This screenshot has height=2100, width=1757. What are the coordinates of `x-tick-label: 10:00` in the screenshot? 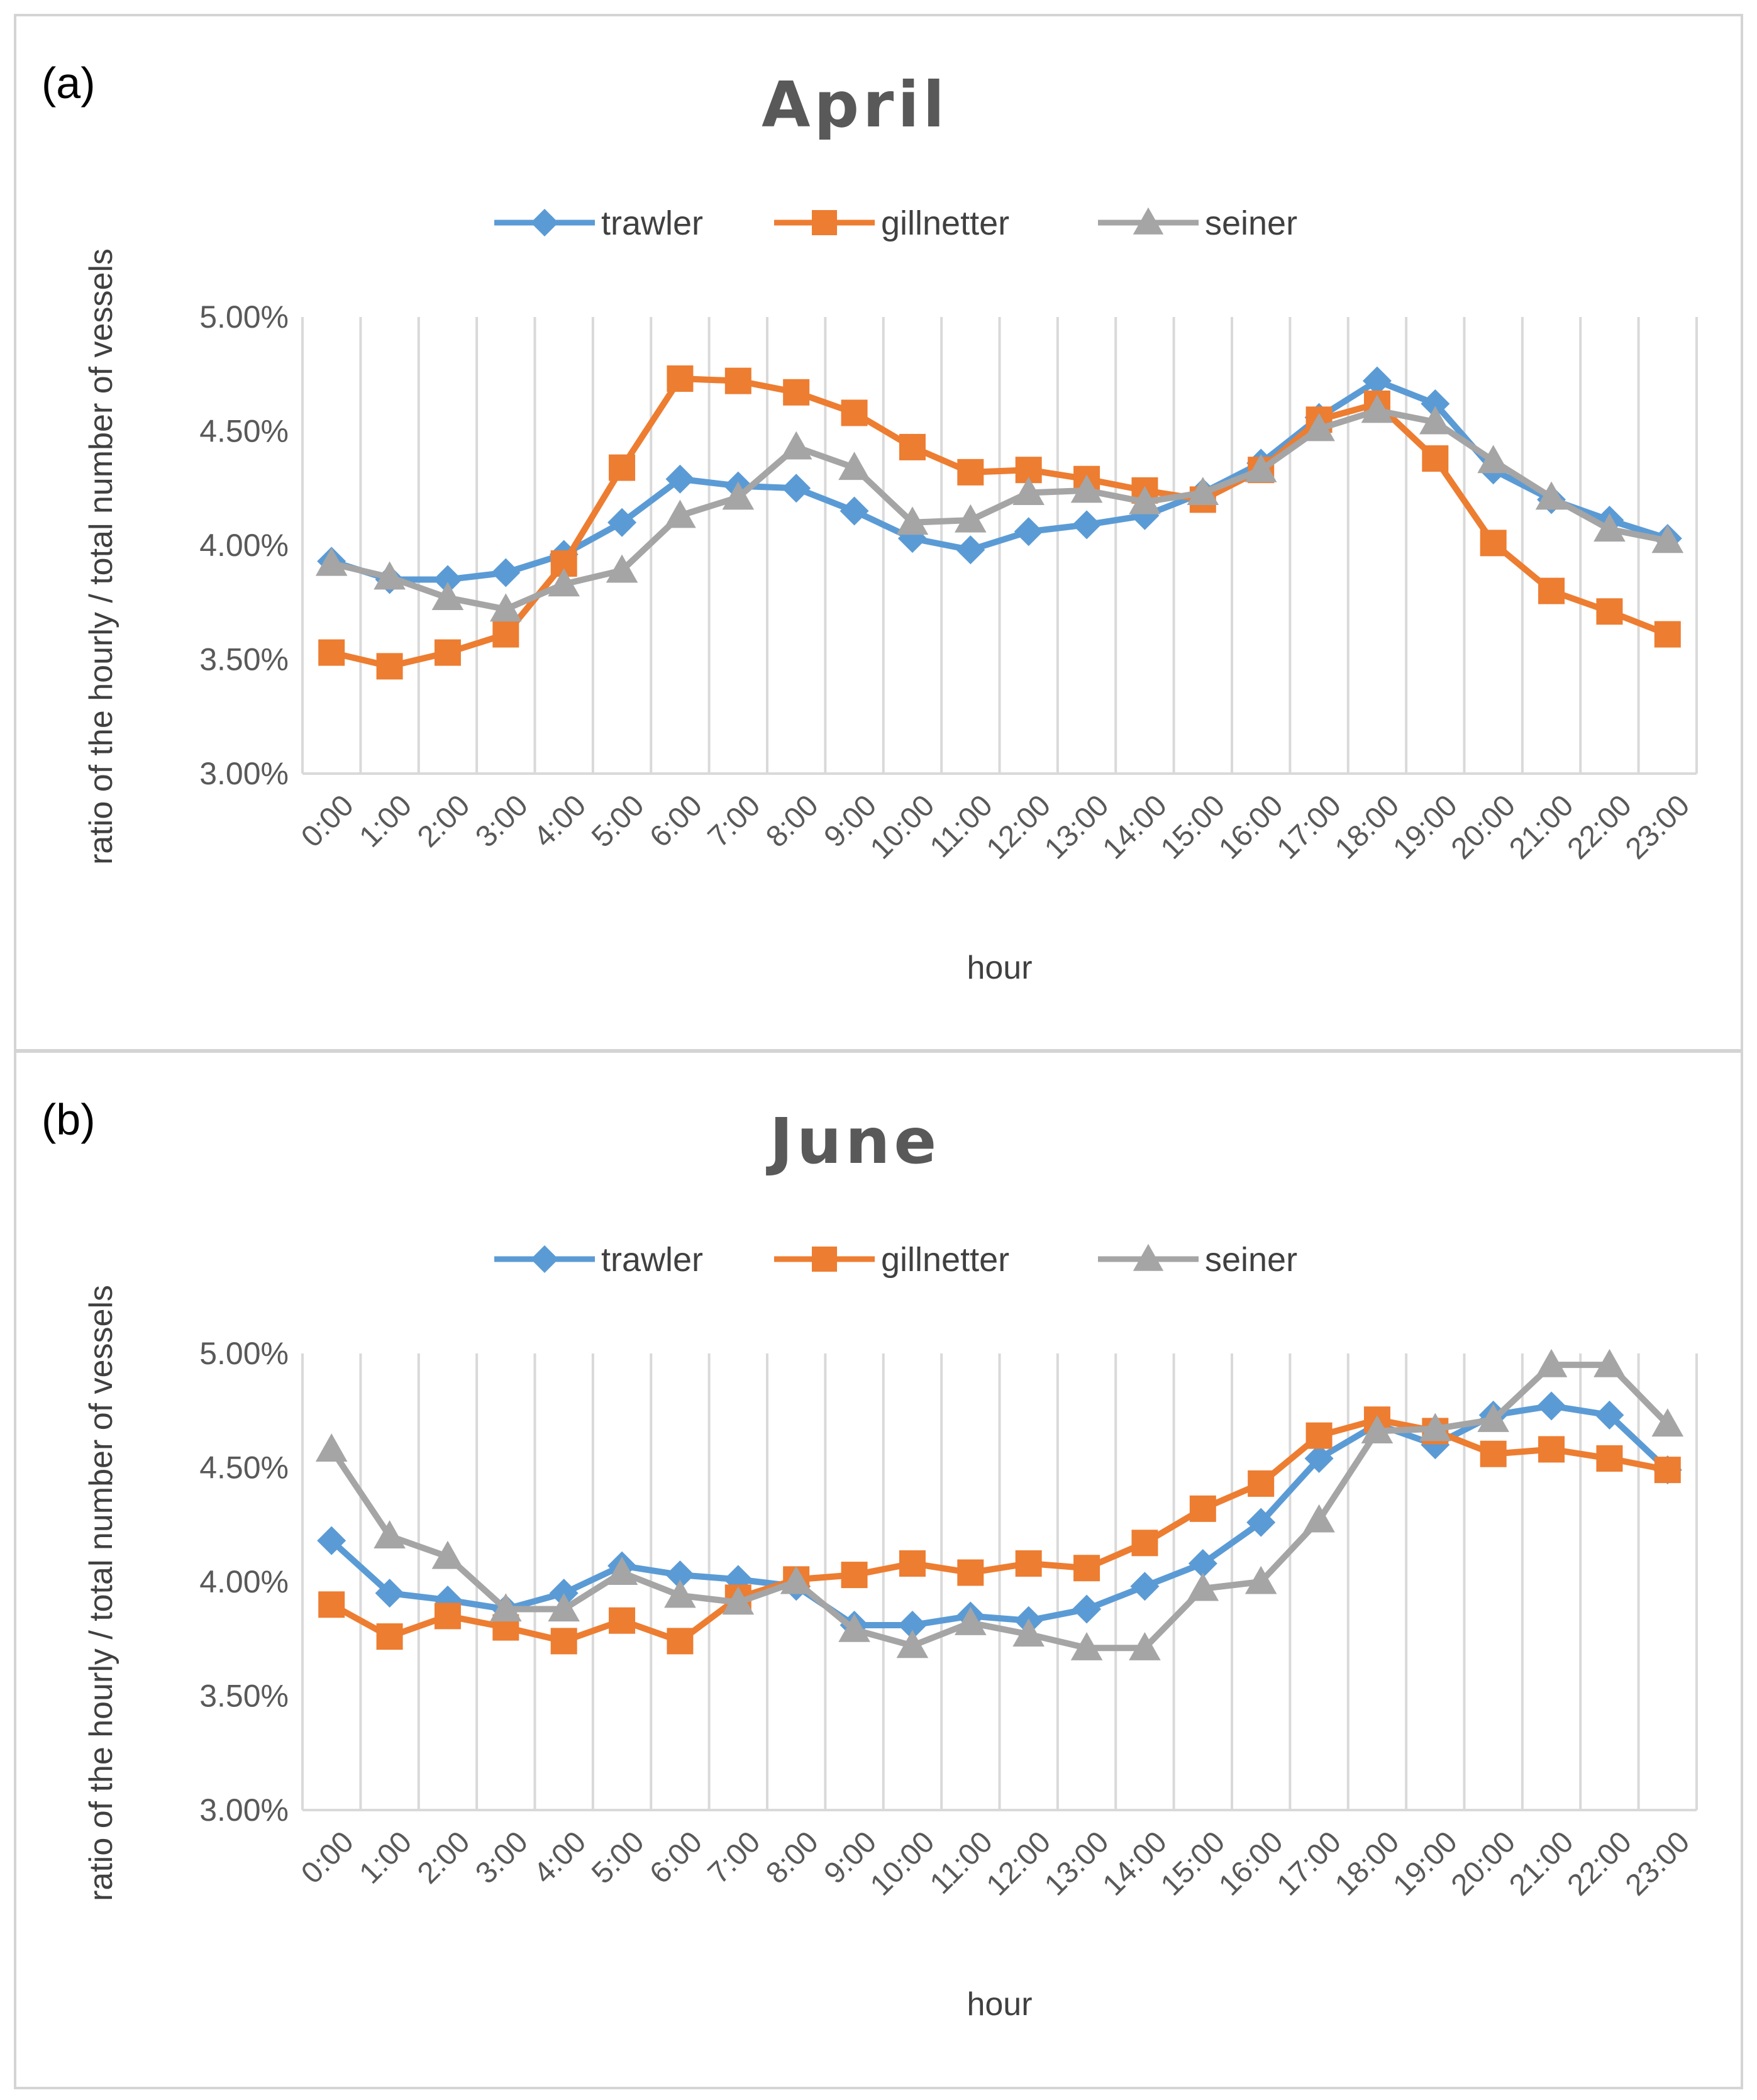 It's located at (902, 1863).